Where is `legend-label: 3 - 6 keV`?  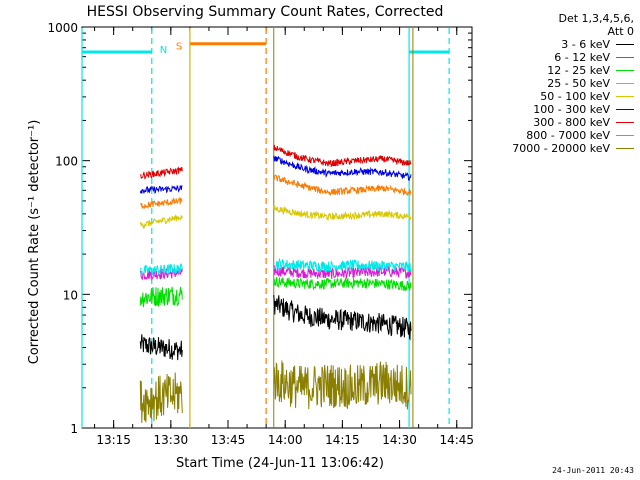 legend-label: 3 - 6 keV is located at coordinates (585, 44).